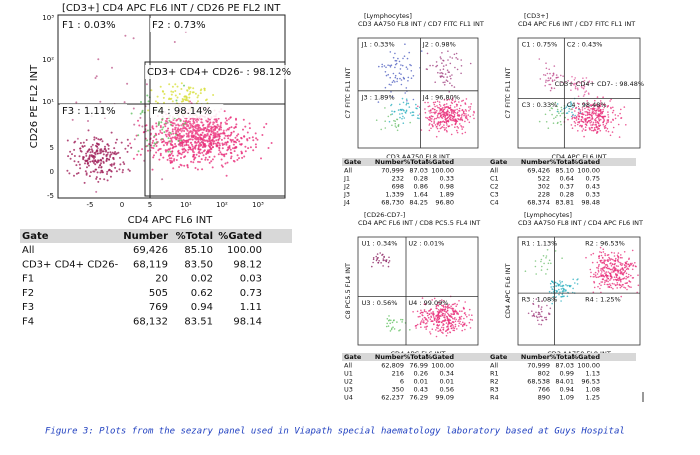  What do you see at coordinates (585, 45) in the screenshot?
I see `gate-label: C2 : 0.43%` at bounding box center [585, 45].